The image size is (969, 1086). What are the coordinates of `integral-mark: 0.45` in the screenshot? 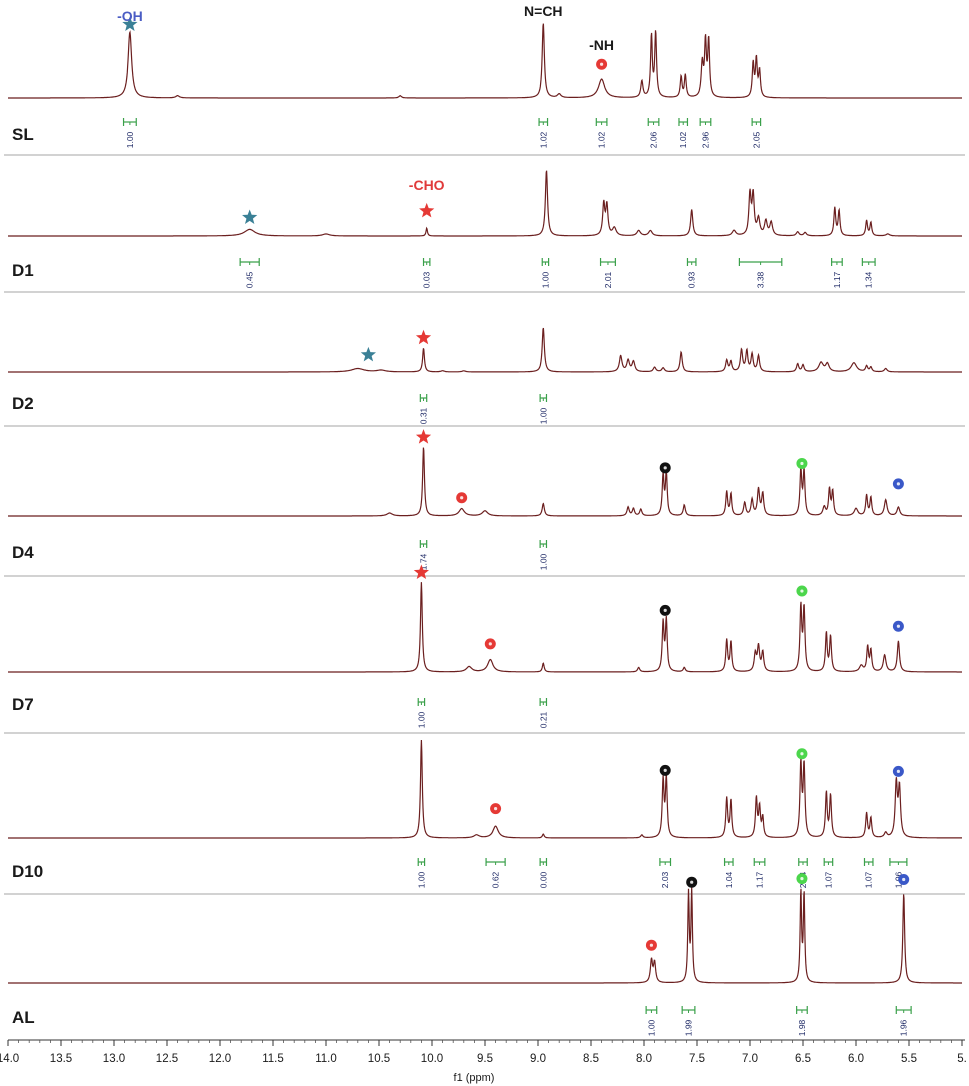 It's located at (249, 273).